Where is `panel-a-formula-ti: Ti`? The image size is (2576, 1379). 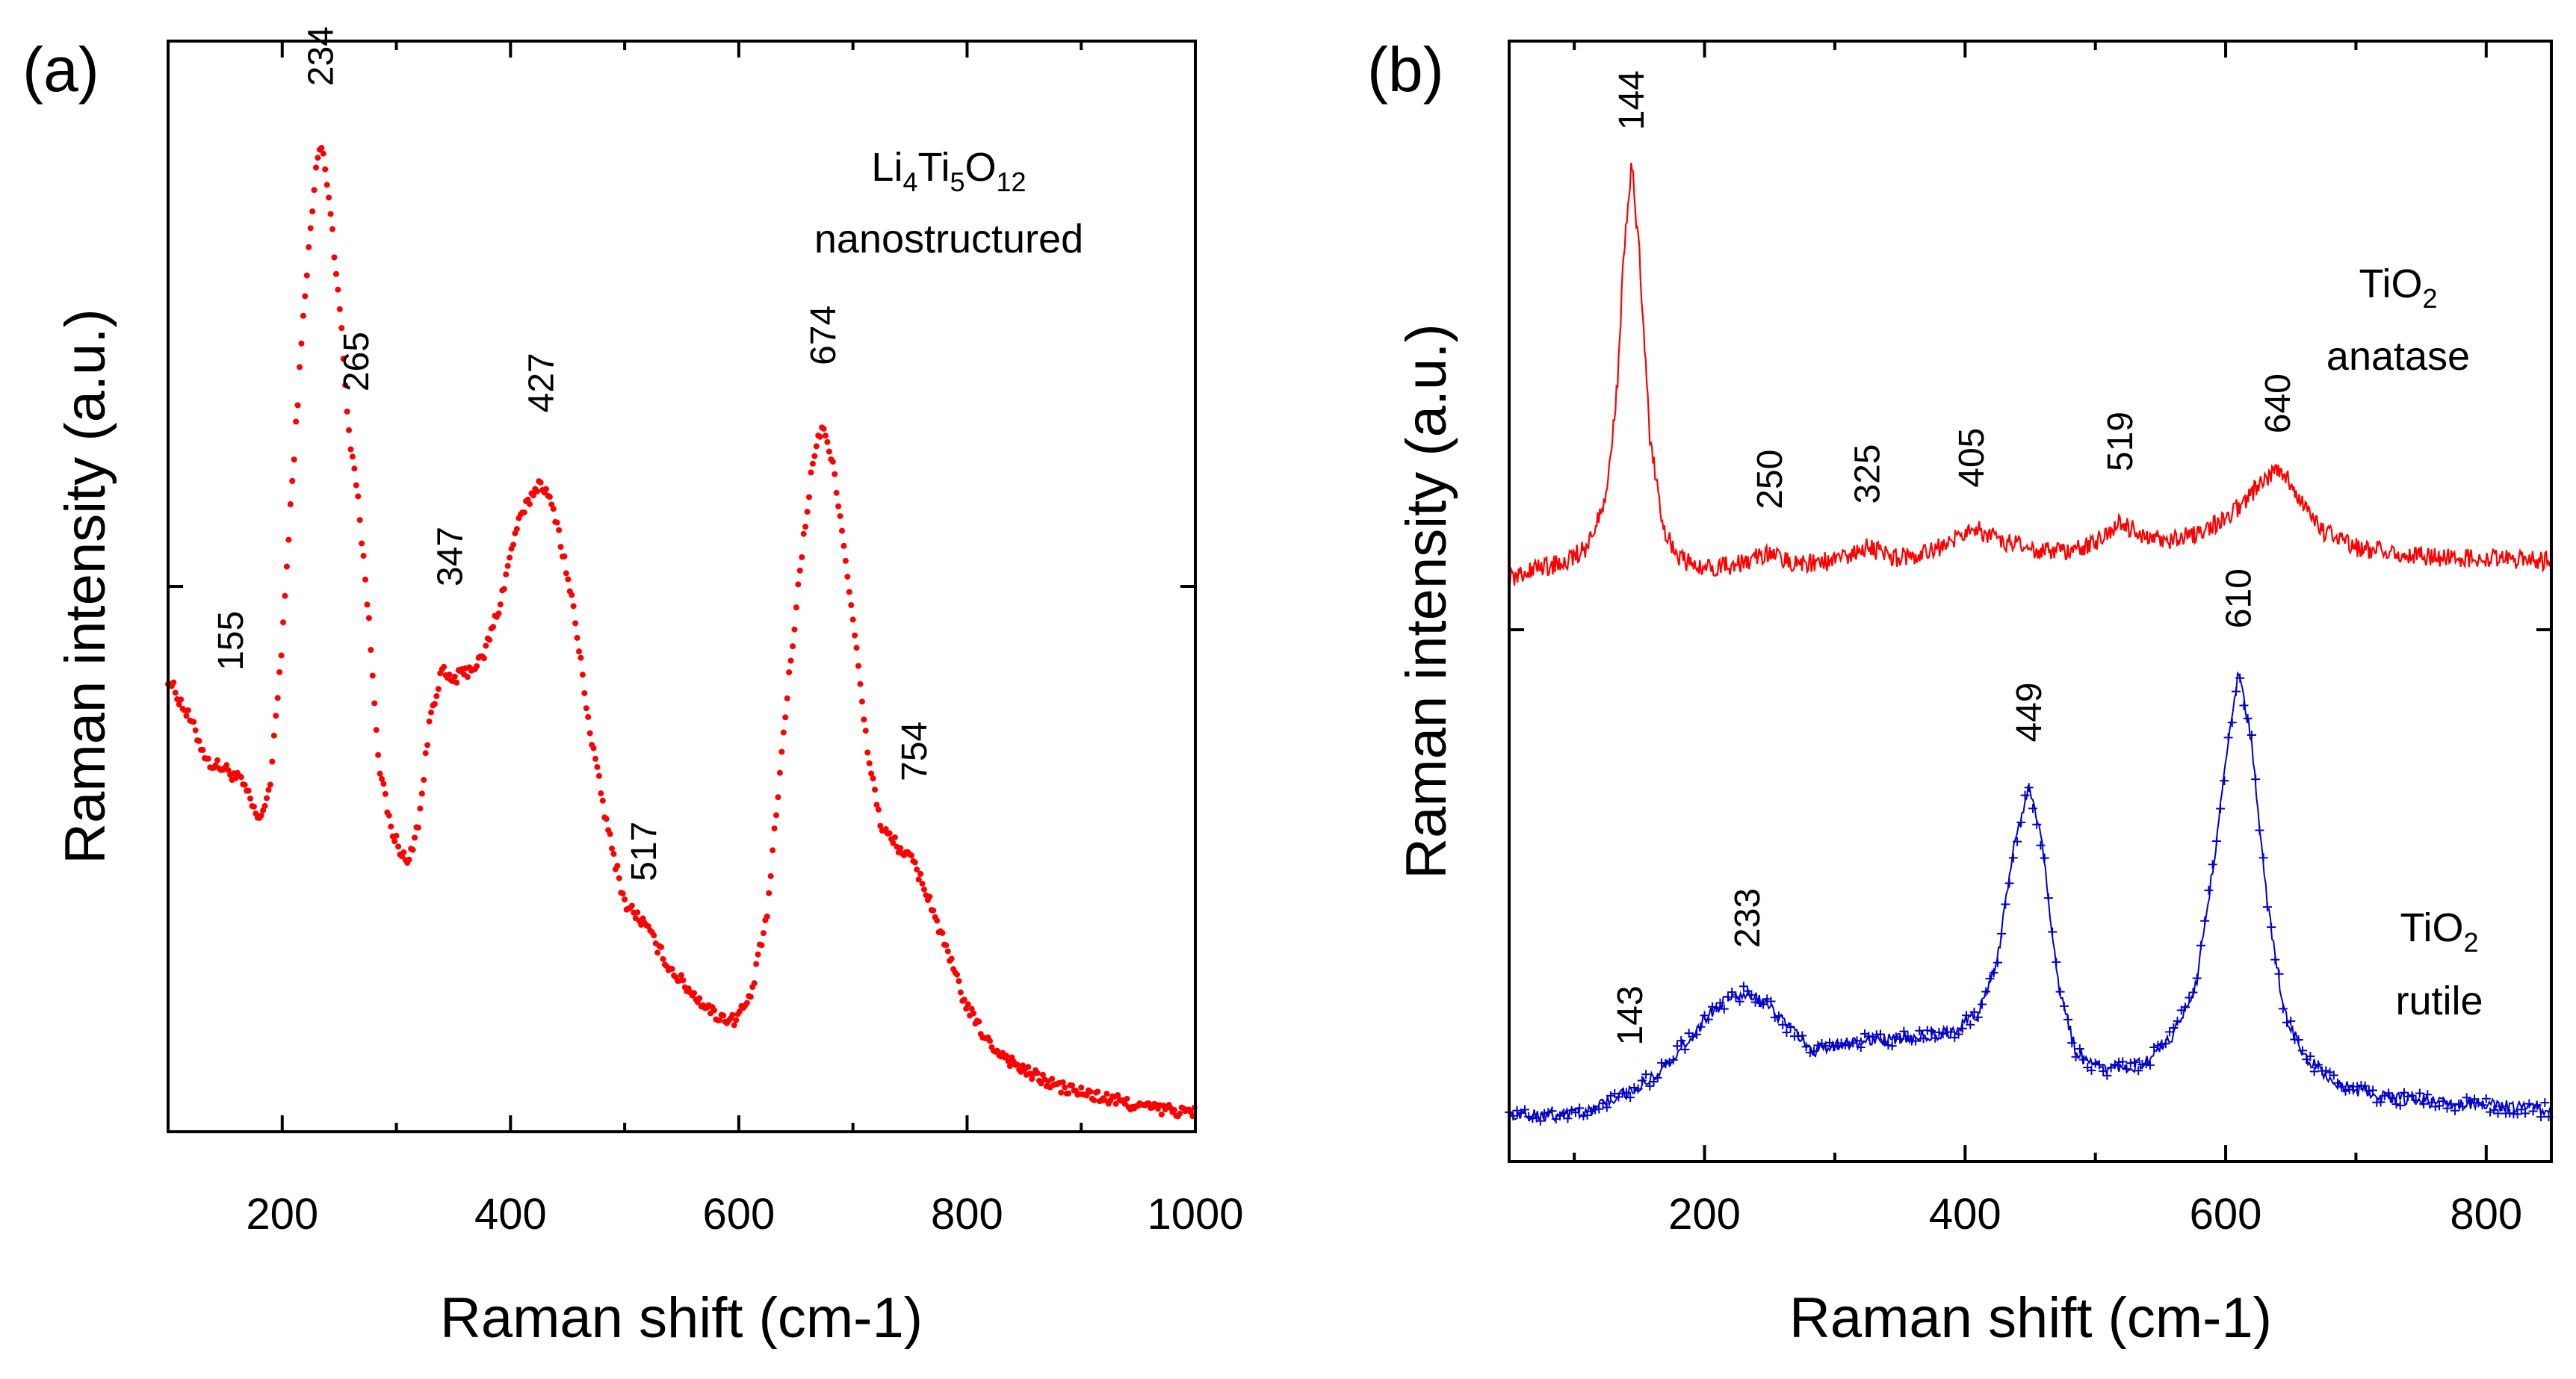
panel-a-formula-ti: Ti is located at coordinates (933, 167).